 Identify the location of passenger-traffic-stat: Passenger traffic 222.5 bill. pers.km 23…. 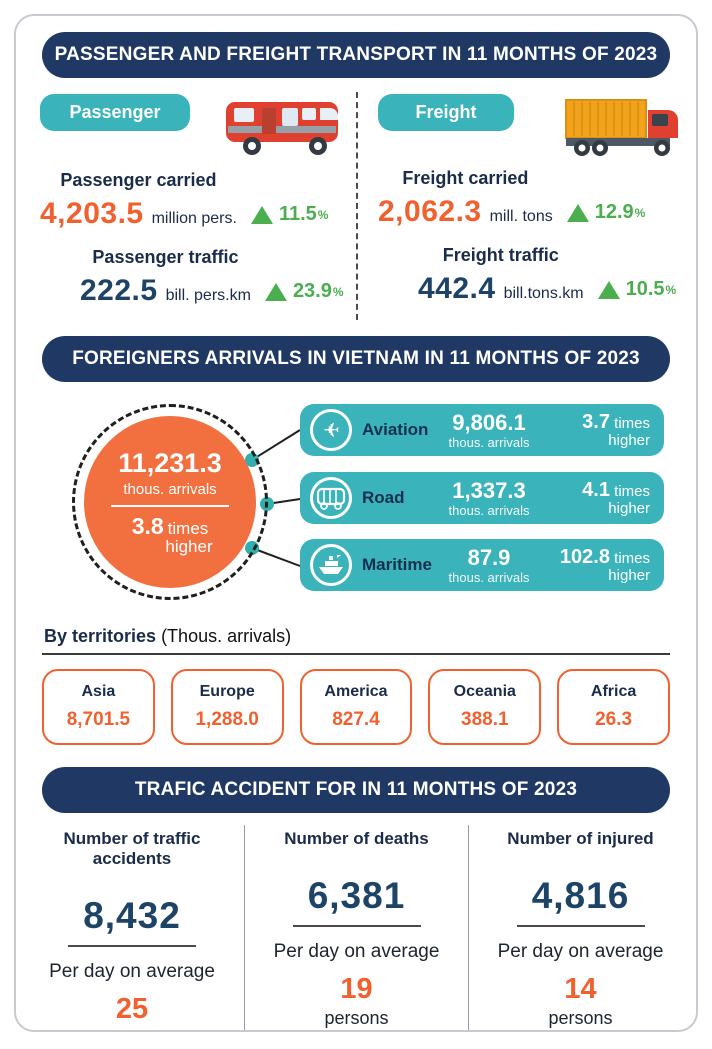
(212, 277).